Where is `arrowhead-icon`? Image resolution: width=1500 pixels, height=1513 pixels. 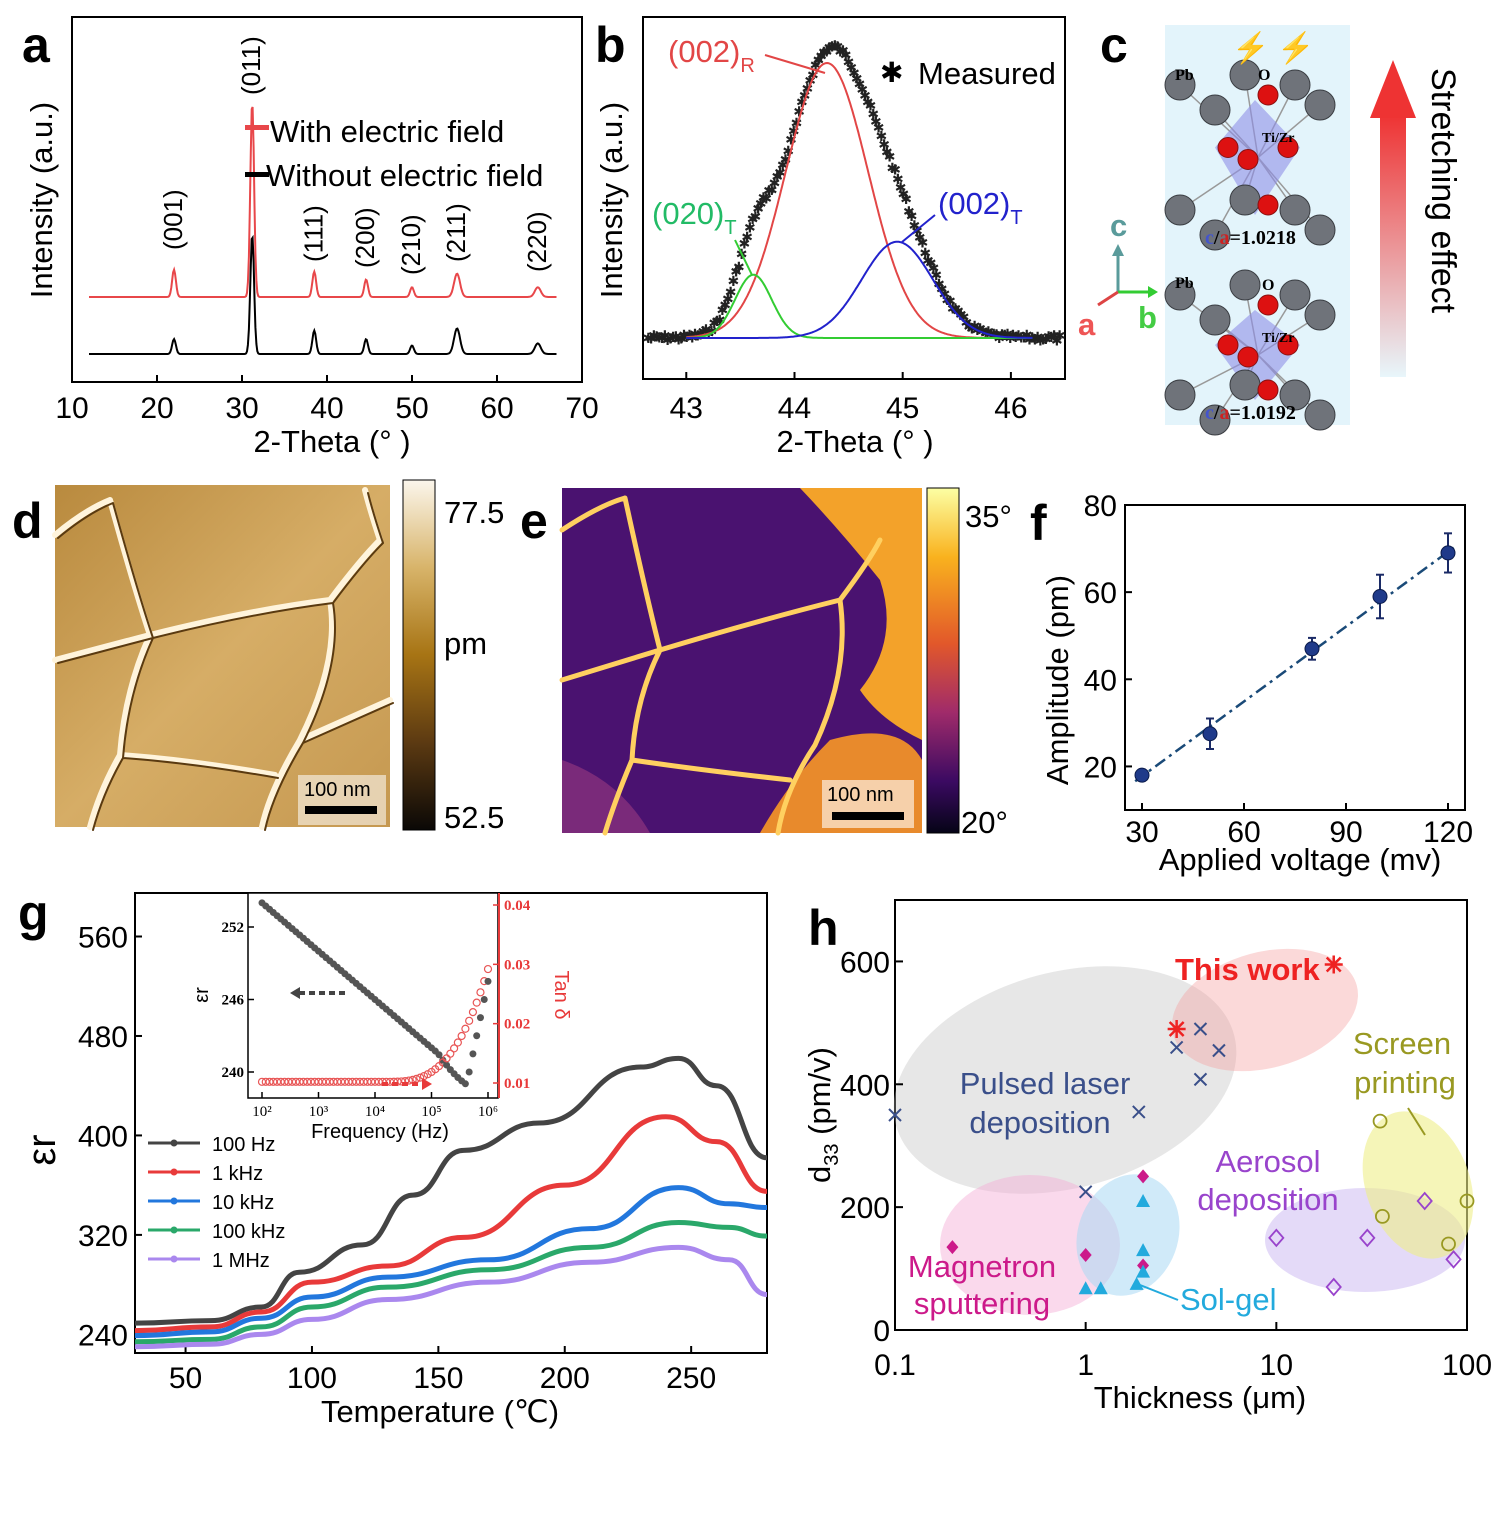
arrowhead-icon is located at coordinates (1118, 250).